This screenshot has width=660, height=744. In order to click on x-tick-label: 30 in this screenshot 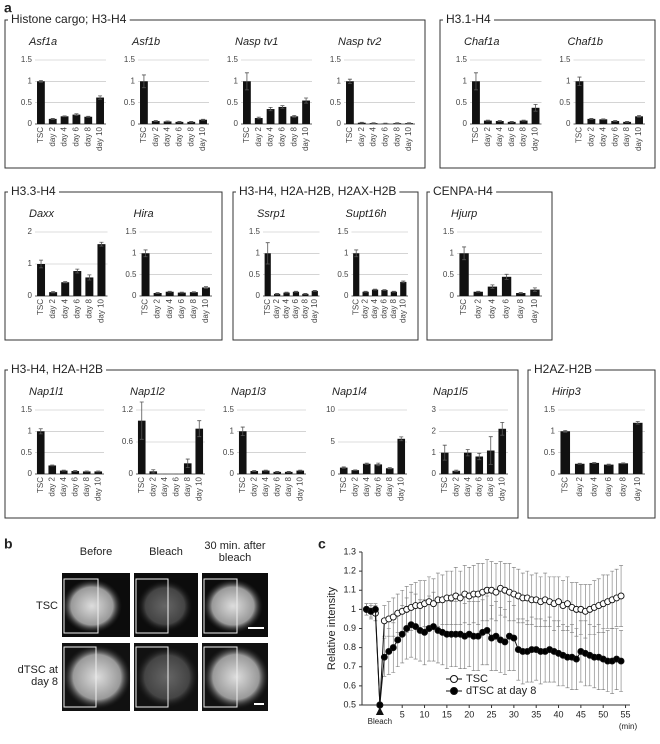, I will do `click(514, 714)`.